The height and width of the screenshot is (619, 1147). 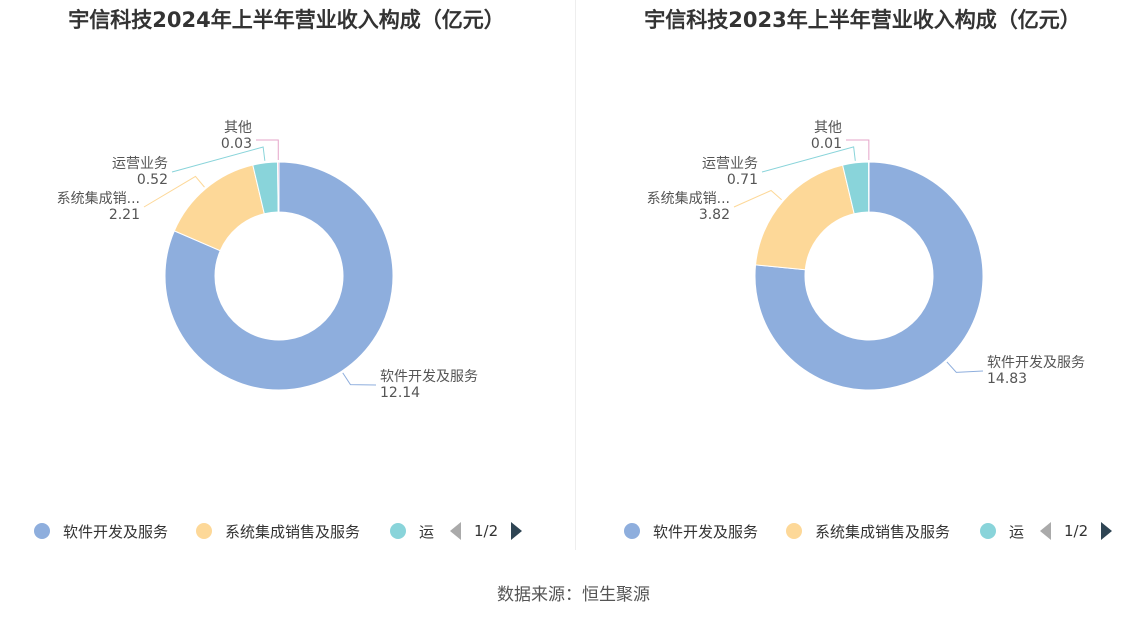 What do you see at coordinates (1007, 379) in the screenshot?
I see `slice-value-label: 14.83` at bounding box center [1007, 379].